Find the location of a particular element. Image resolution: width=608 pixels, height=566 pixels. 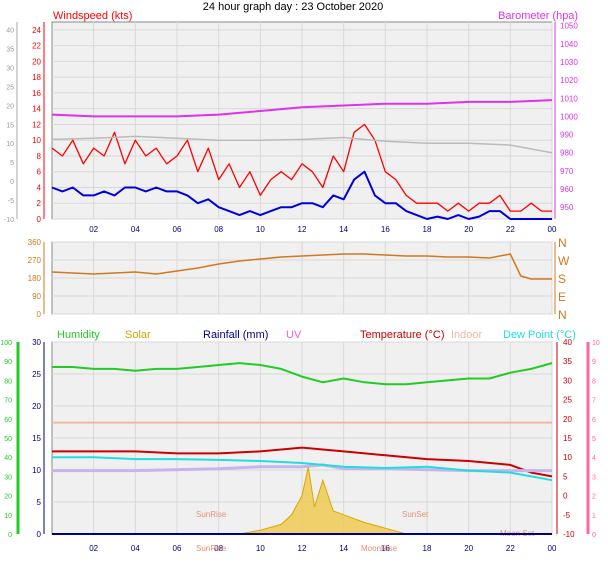

outer-tick-label: 35 is located at coordinates (10, 50).